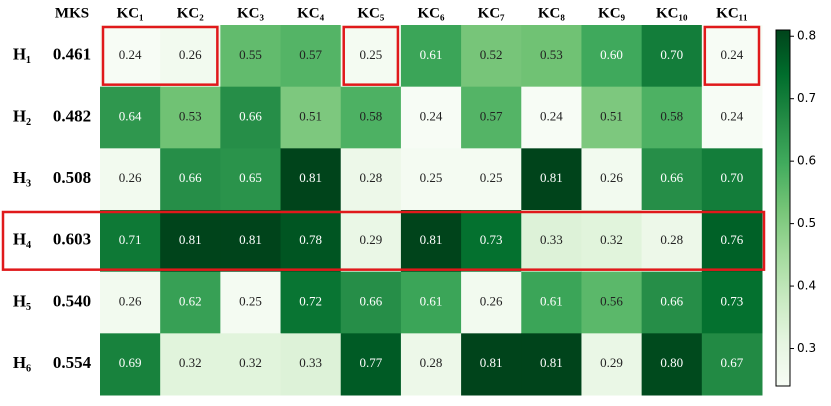 This screenshot has width=831, height=406. What do you see at coordinates (311, 13) in the screenshot?
I see `column-label: KC₄` at bounding box center [311, 13].